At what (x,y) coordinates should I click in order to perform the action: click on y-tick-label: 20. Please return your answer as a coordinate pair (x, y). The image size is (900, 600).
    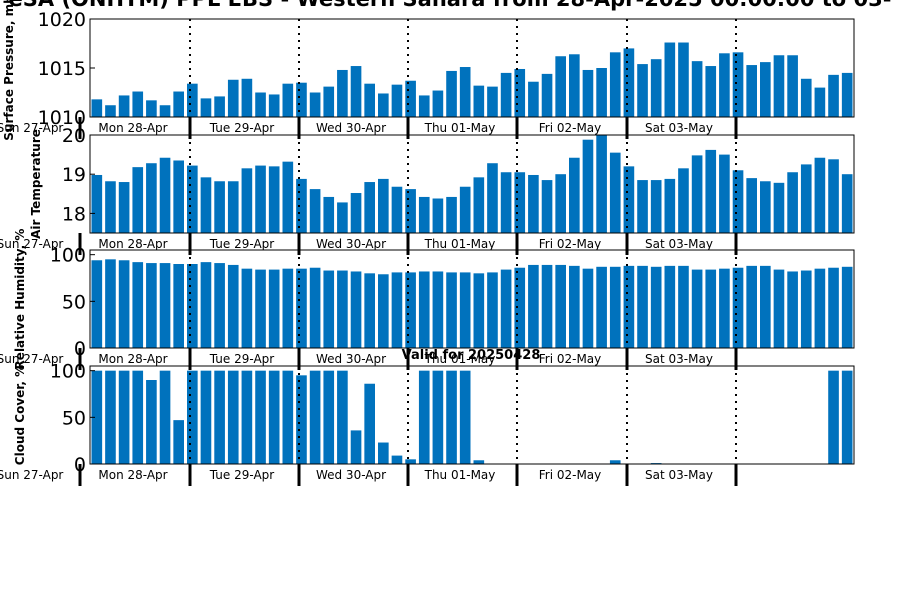
    Looking at the image, I should click on (74, 136).